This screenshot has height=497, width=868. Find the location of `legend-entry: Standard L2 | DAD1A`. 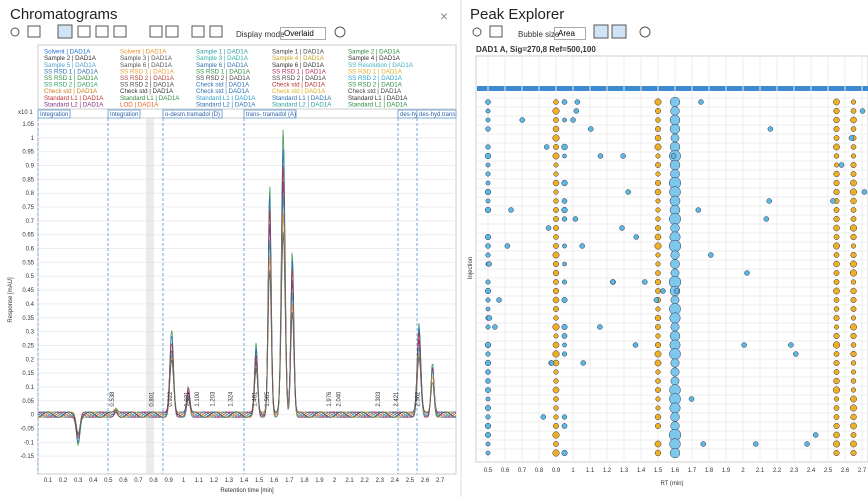

legend-entry: Standard L2 | DAD1A is located at coordinates (74, 104).